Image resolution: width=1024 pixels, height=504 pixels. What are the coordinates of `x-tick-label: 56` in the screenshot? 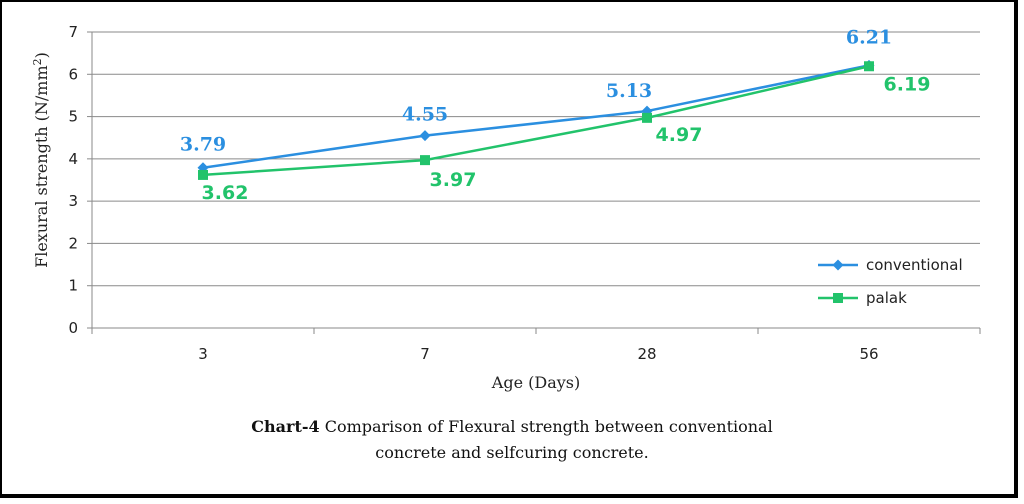 It's located at (868, 354).